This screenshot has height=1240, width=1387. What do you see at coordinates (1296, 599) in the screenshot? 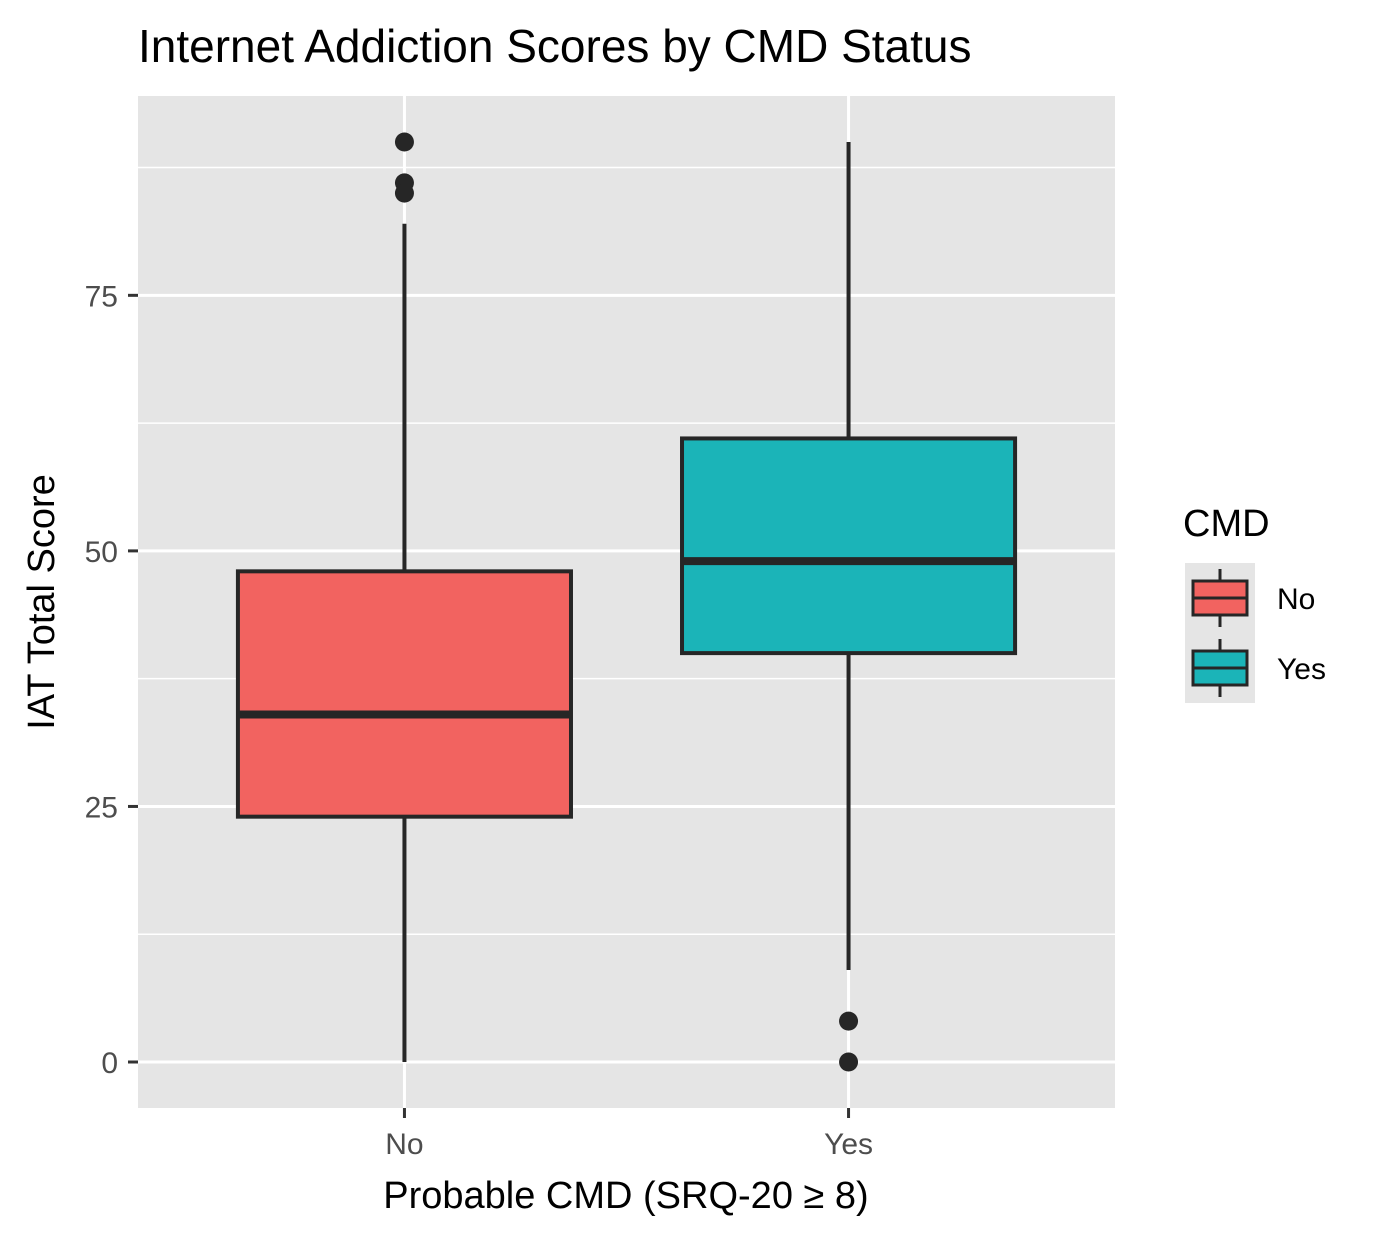
I see `legend-label: No` at bounding box center [1296, 599].